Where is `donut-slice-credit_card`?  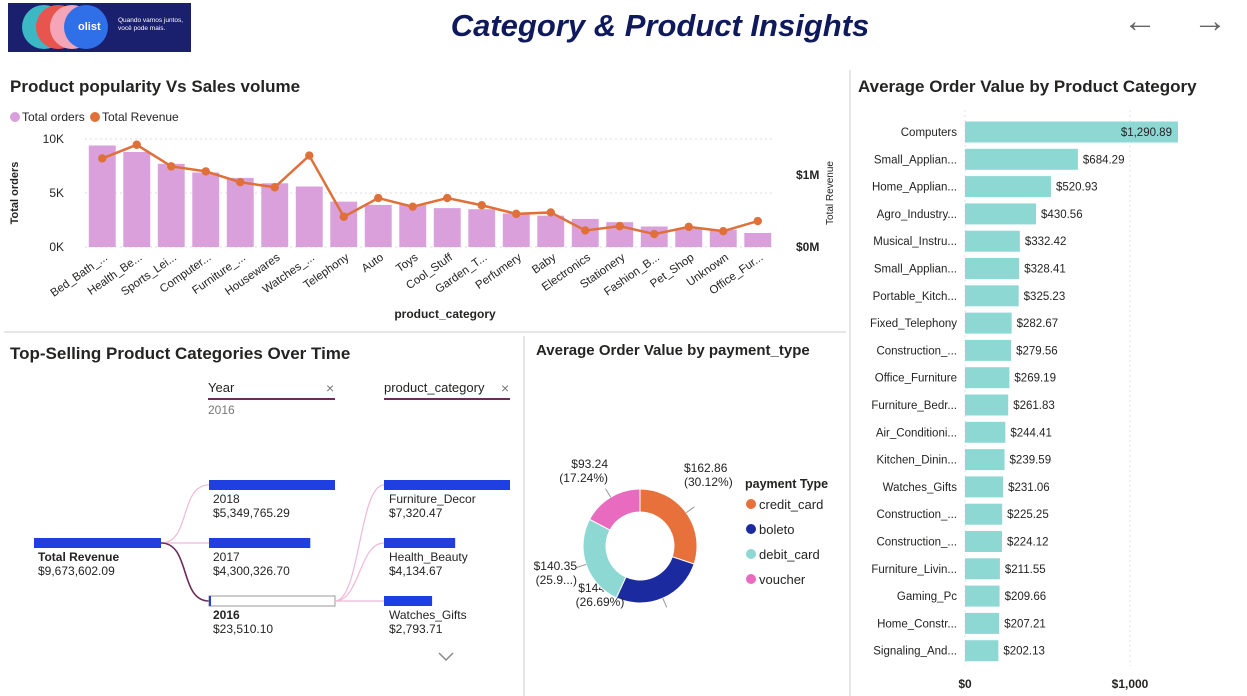
donut-slice-credit_card is located at coordinates (668, 526).